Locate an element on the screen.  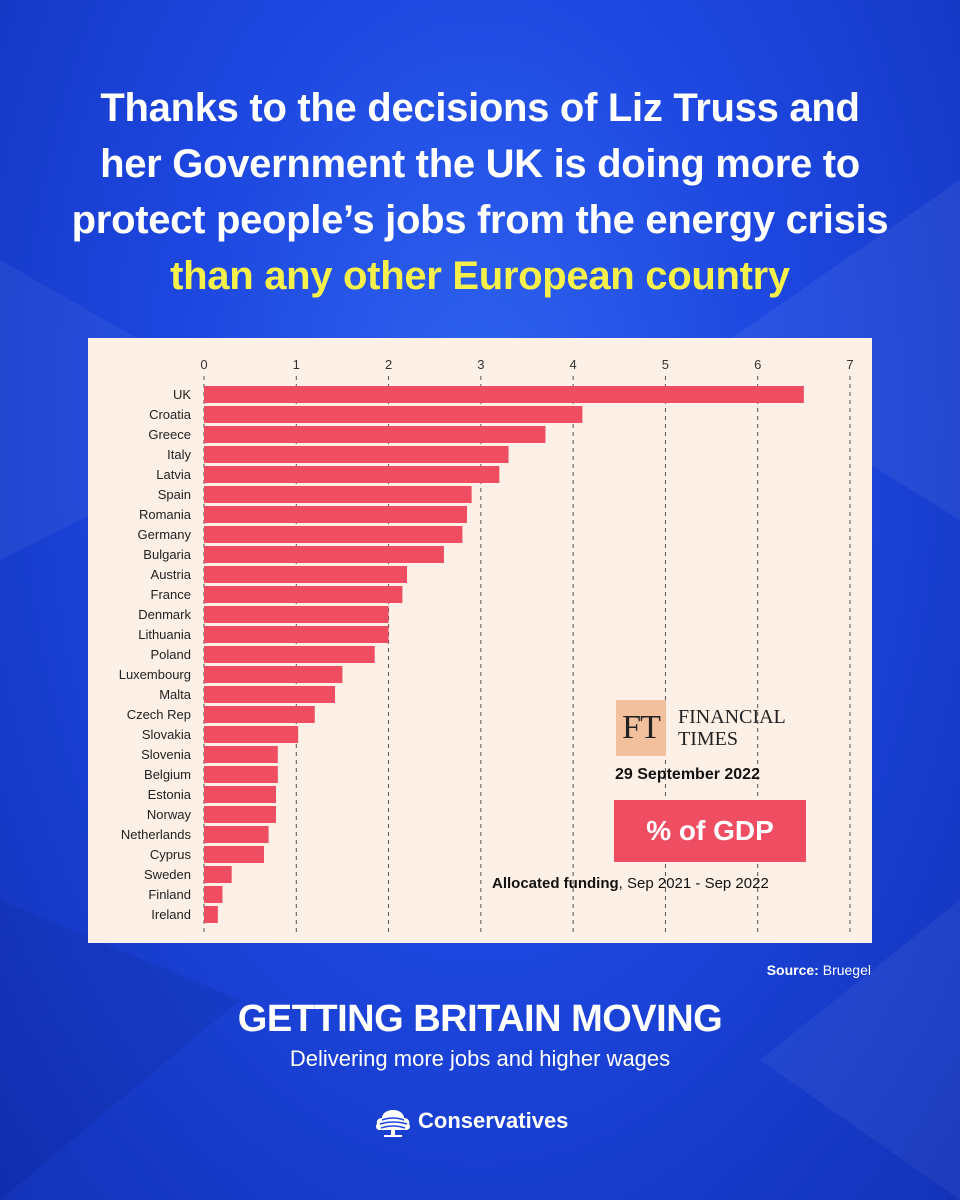
category-label: UK is located at coordinates (182, 394).